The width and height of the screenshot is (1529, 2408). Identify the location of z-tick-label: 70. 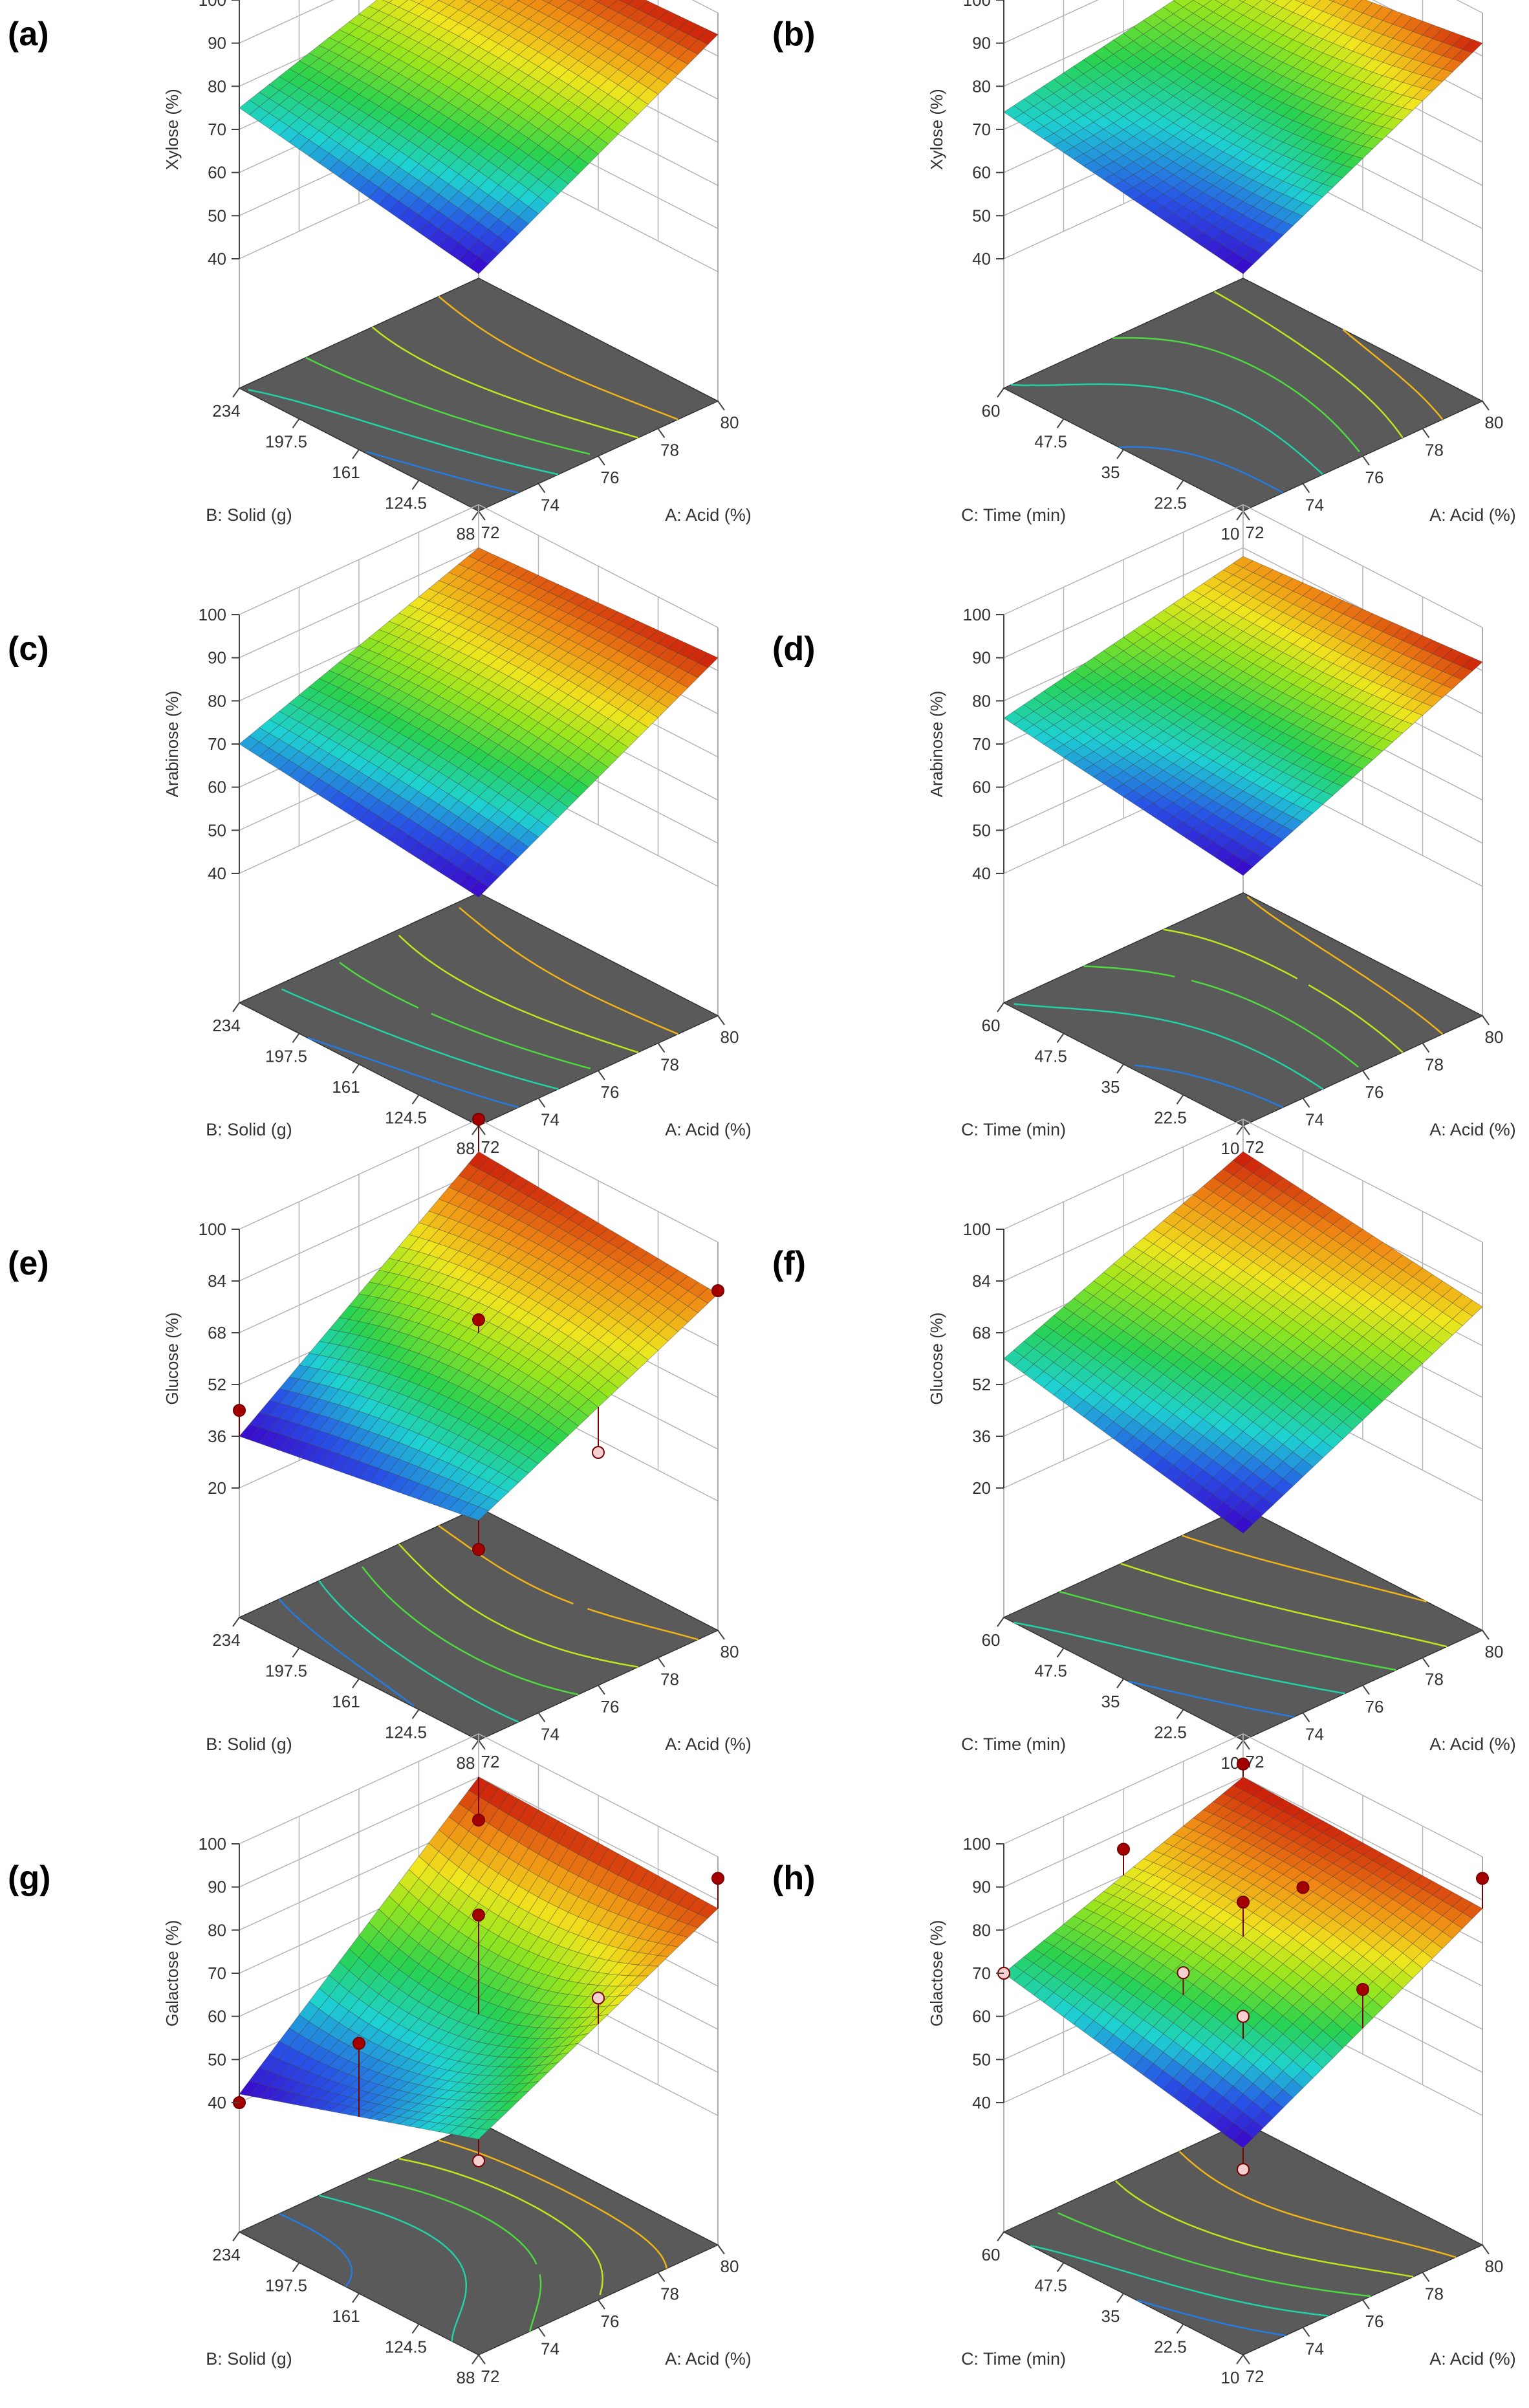
(981, 130).